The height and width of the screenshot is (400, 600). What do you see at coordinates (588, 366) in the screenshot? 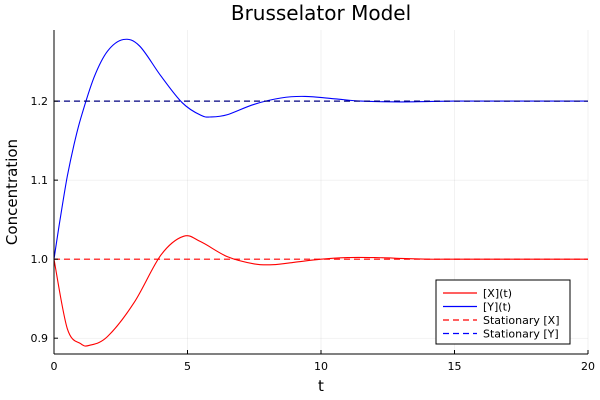
I see `x-tick-label: 20` at bounding box center [588, 366].